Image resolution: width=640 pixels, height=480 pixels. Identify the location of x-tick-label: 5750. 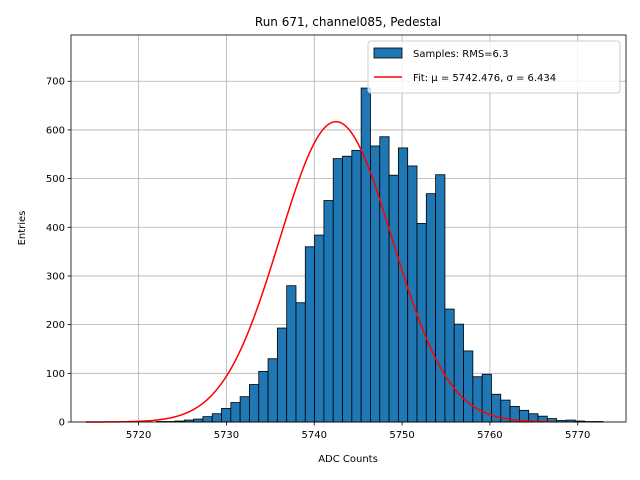
(401, 435).